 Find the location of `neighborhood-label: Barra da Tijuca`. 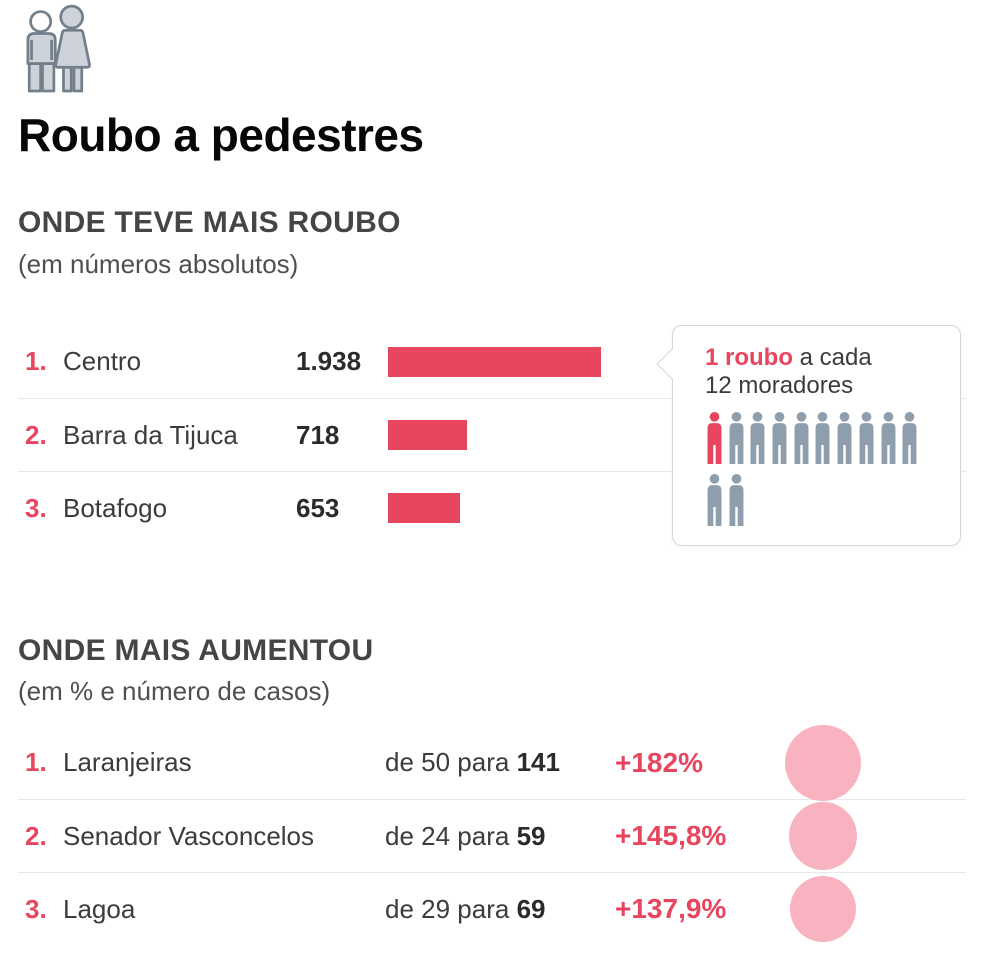

neighborhood-label: Barra da Tijuca is located at coordinates (150, 434).